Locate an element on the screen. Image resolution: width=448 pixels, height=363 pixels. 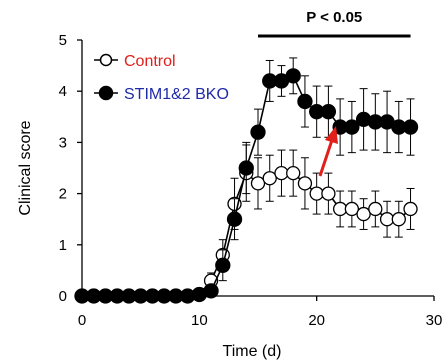
y-tick-label: 2 is located at coordinates (63, 194).